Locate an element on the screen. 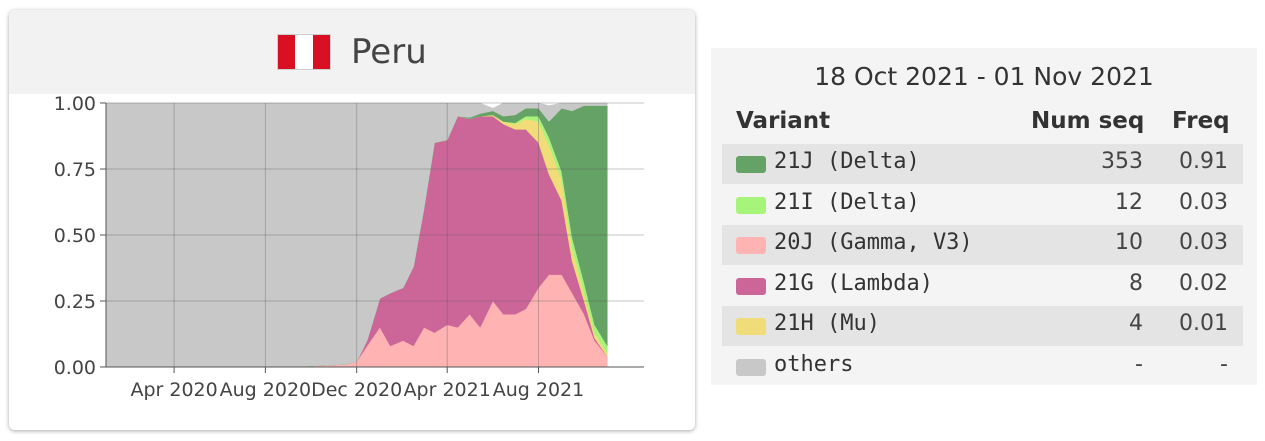 This screenshot has width=1265, height=441. variant-num-seq: - is located at coordinates (1139, 364).